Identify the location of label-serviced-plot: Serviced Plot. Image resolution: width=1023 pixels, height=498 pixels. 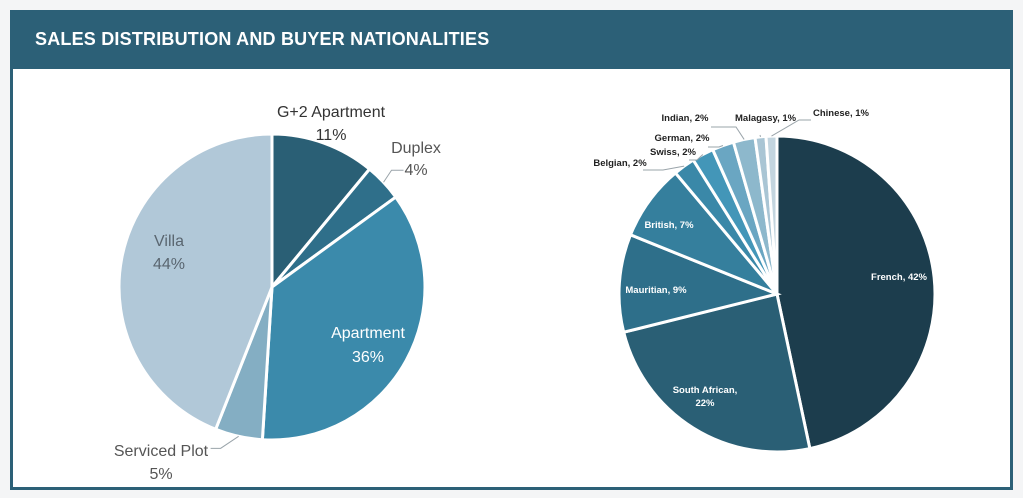
(161, 451).